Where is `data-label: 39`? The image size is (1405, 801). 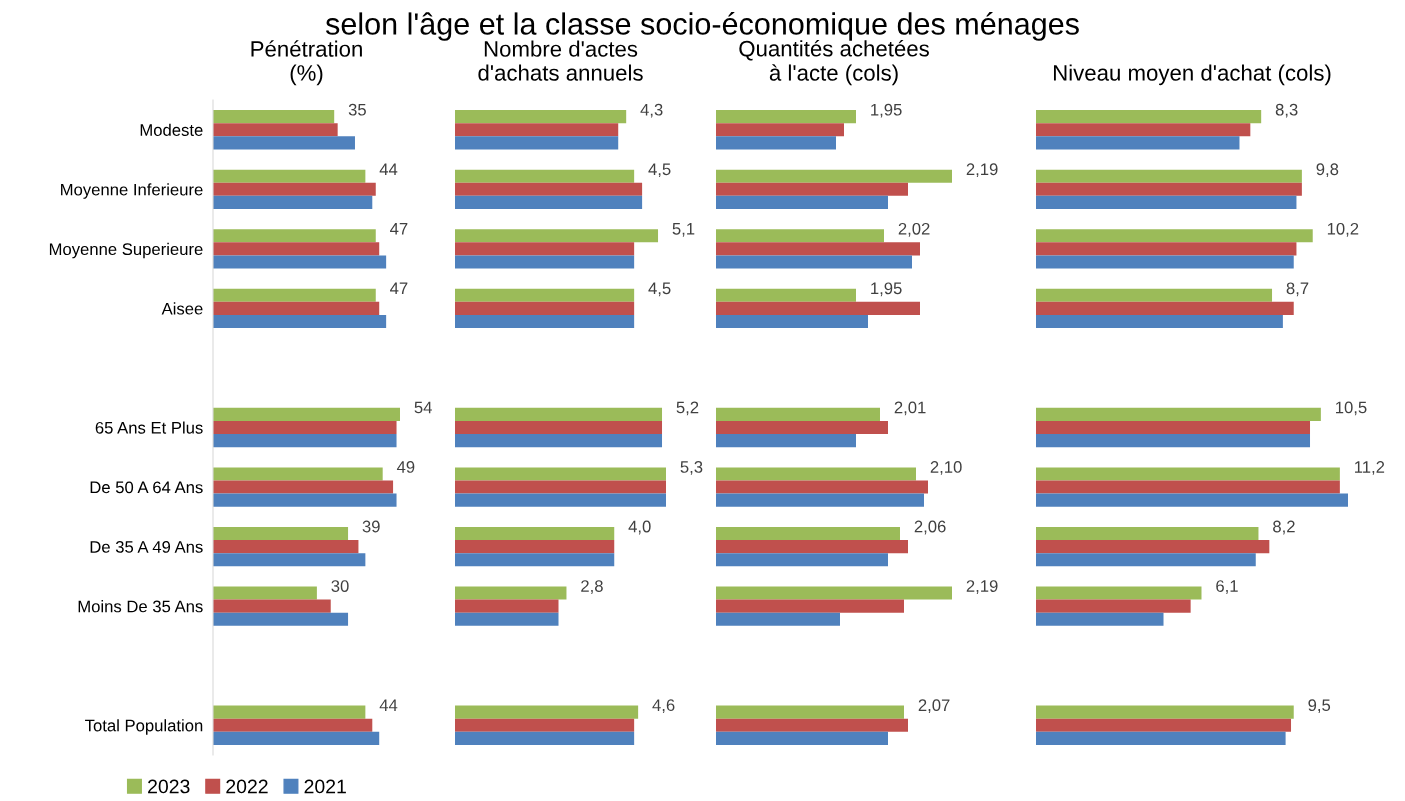 data-label: 39 is located at coordinates (371, 526).